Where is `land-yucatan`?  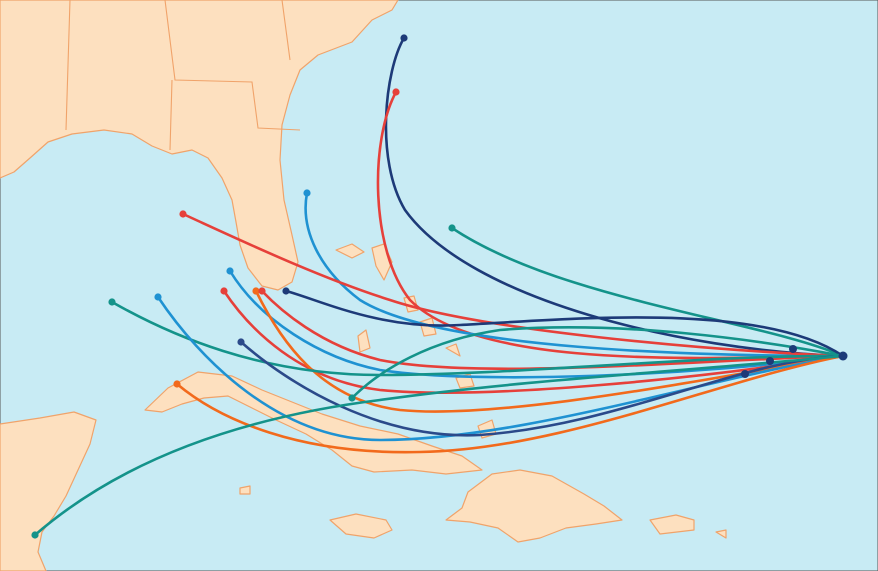 land-yucatan is located at coordinates (48, 491).